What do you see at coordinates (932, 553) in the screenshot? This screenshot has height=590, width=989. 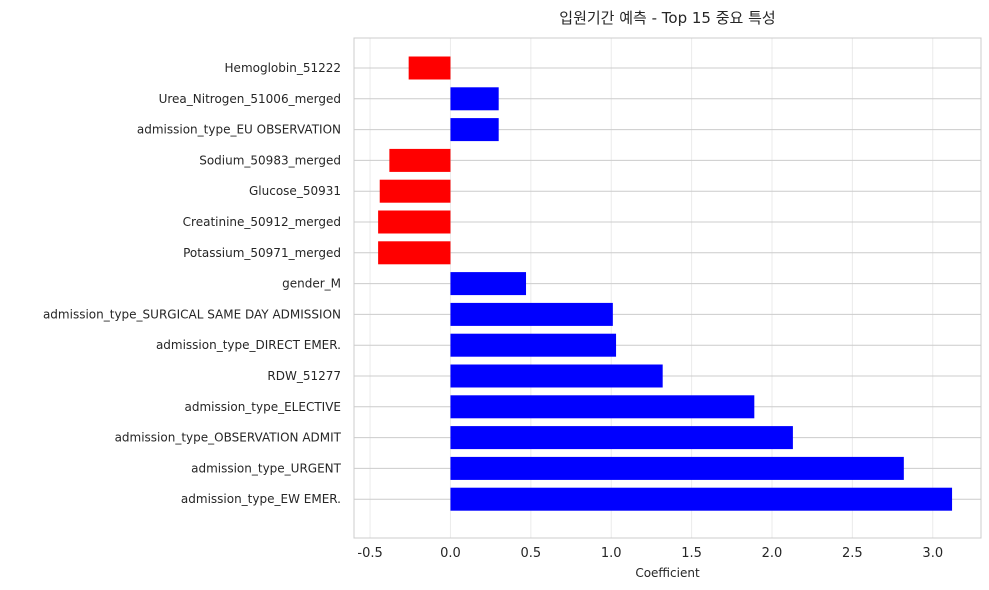 I see `x-tick-label-7: 3.0` at bounding box center [932, 553].